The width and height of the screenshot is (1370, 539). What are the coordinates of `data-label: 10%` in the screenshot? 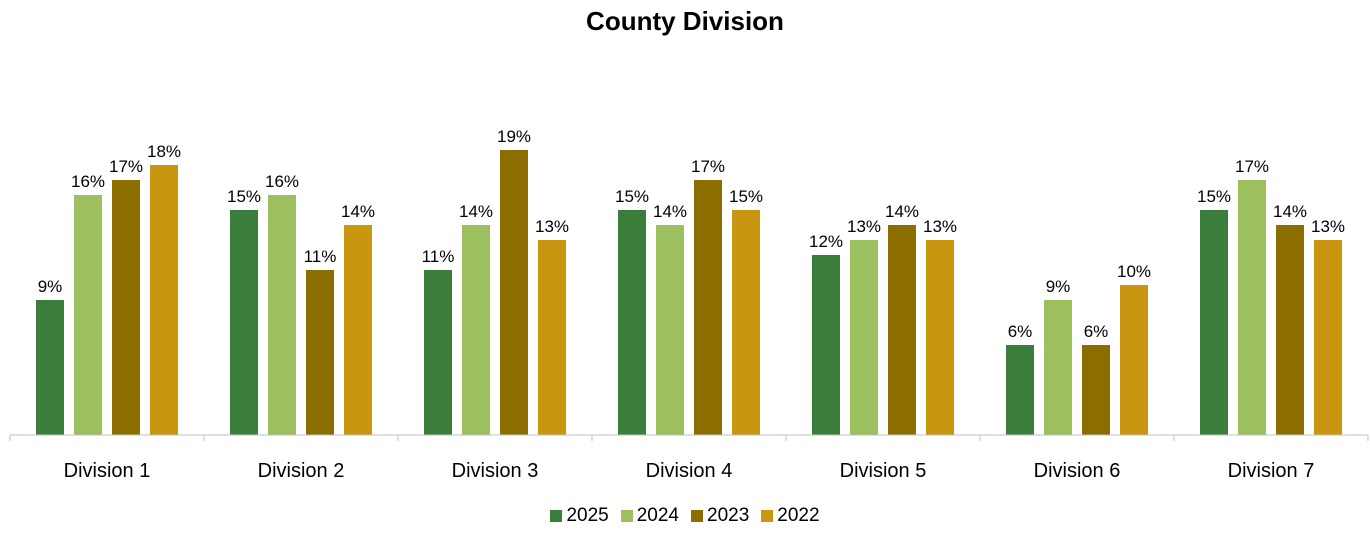 It's located at (1134, 271).